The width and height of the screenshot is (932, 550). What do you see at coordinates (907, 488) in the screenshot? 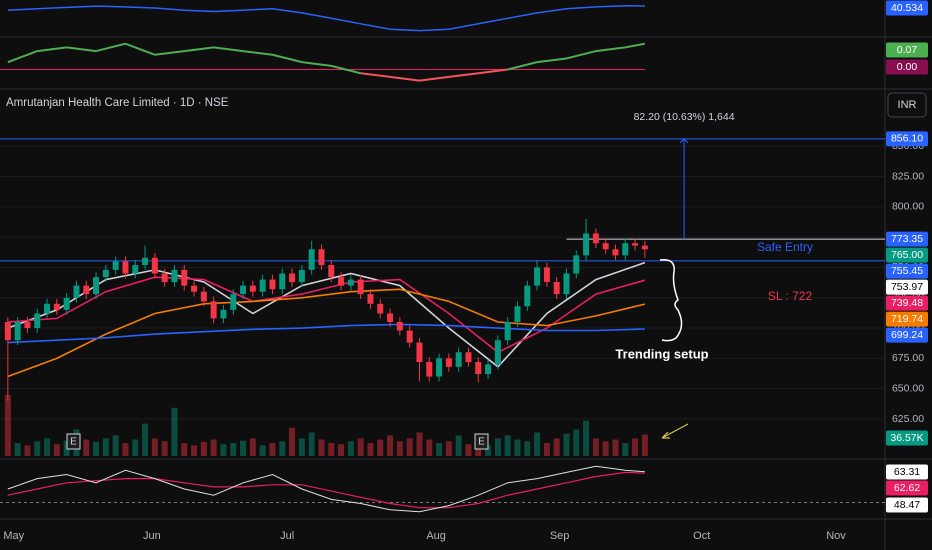
I see `rsi-ma-tag-bg` at bounding box center [907, 488].